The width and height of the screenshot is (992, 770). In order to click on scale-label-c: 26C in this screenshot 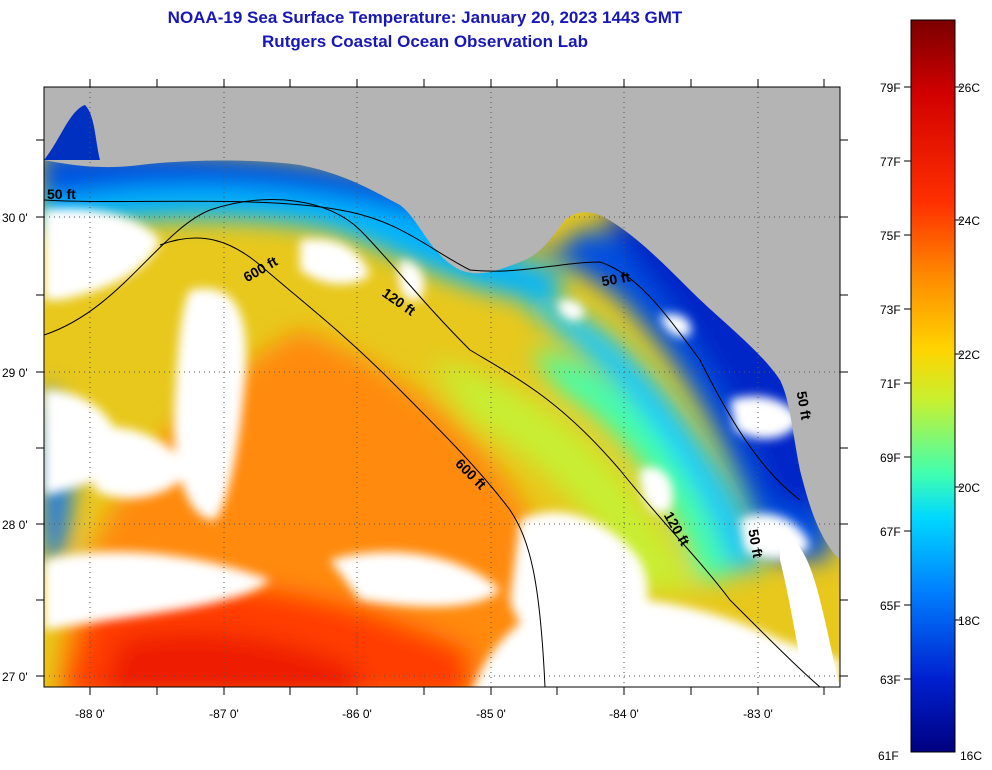, I will do `click(969, 88)`.